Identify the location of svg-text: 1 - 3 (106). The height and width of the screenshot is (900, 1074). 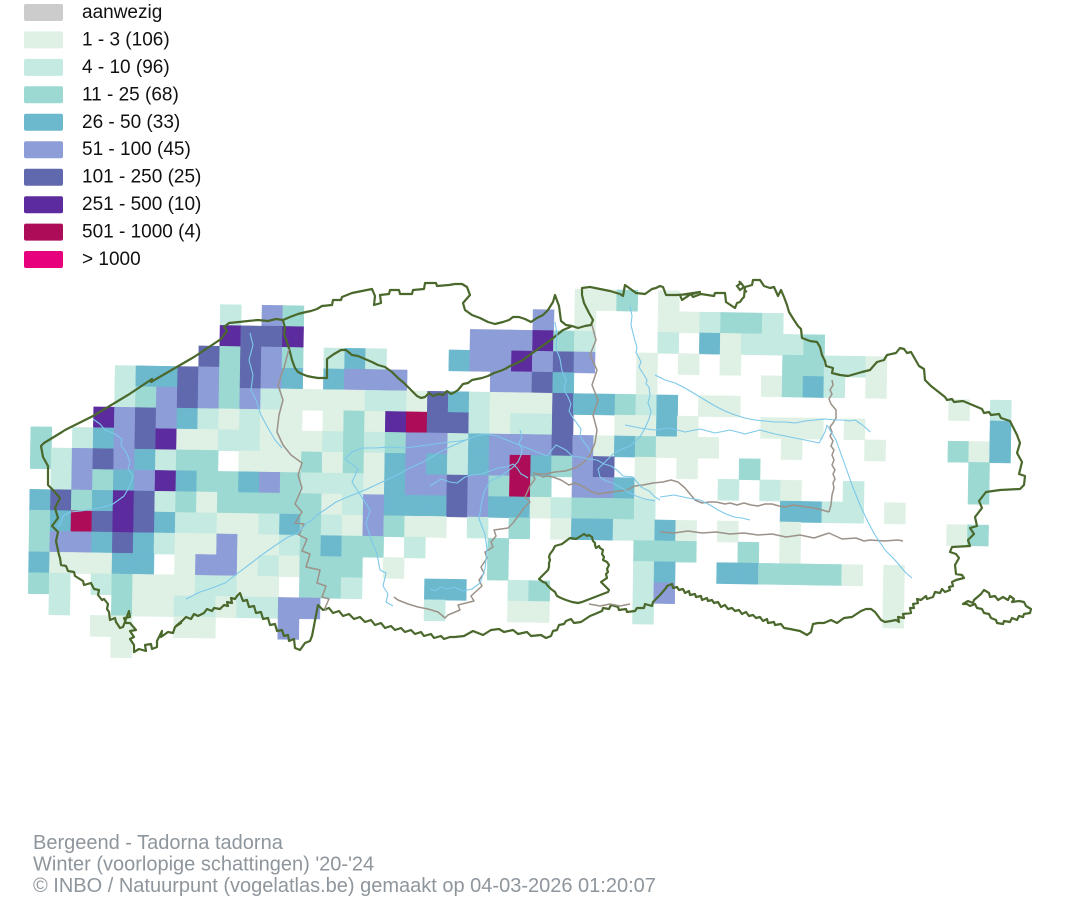
(126, 40).